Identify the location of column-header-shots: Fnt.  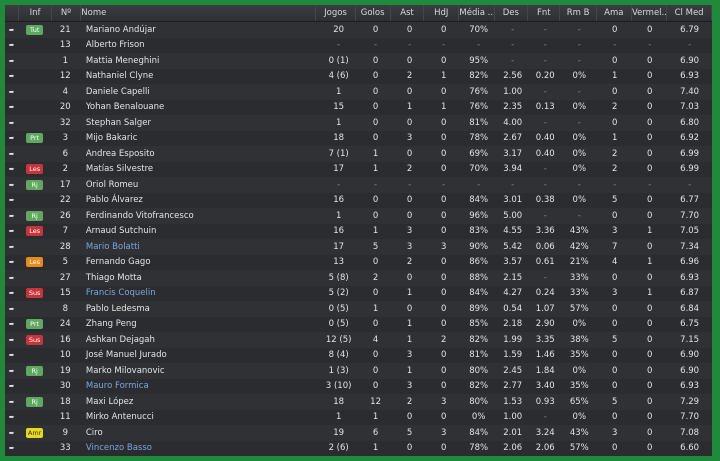
(544, 13).